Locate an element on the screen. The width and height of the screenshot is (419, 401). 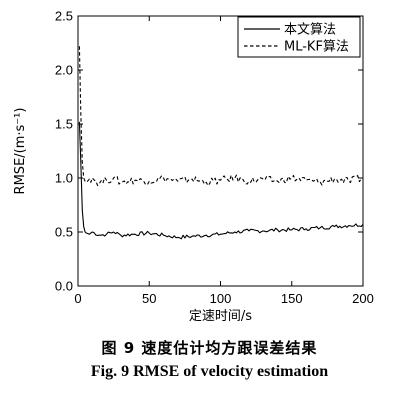
legend: 本文算法 ML-KF算法 is located at coordinates (299, 37).